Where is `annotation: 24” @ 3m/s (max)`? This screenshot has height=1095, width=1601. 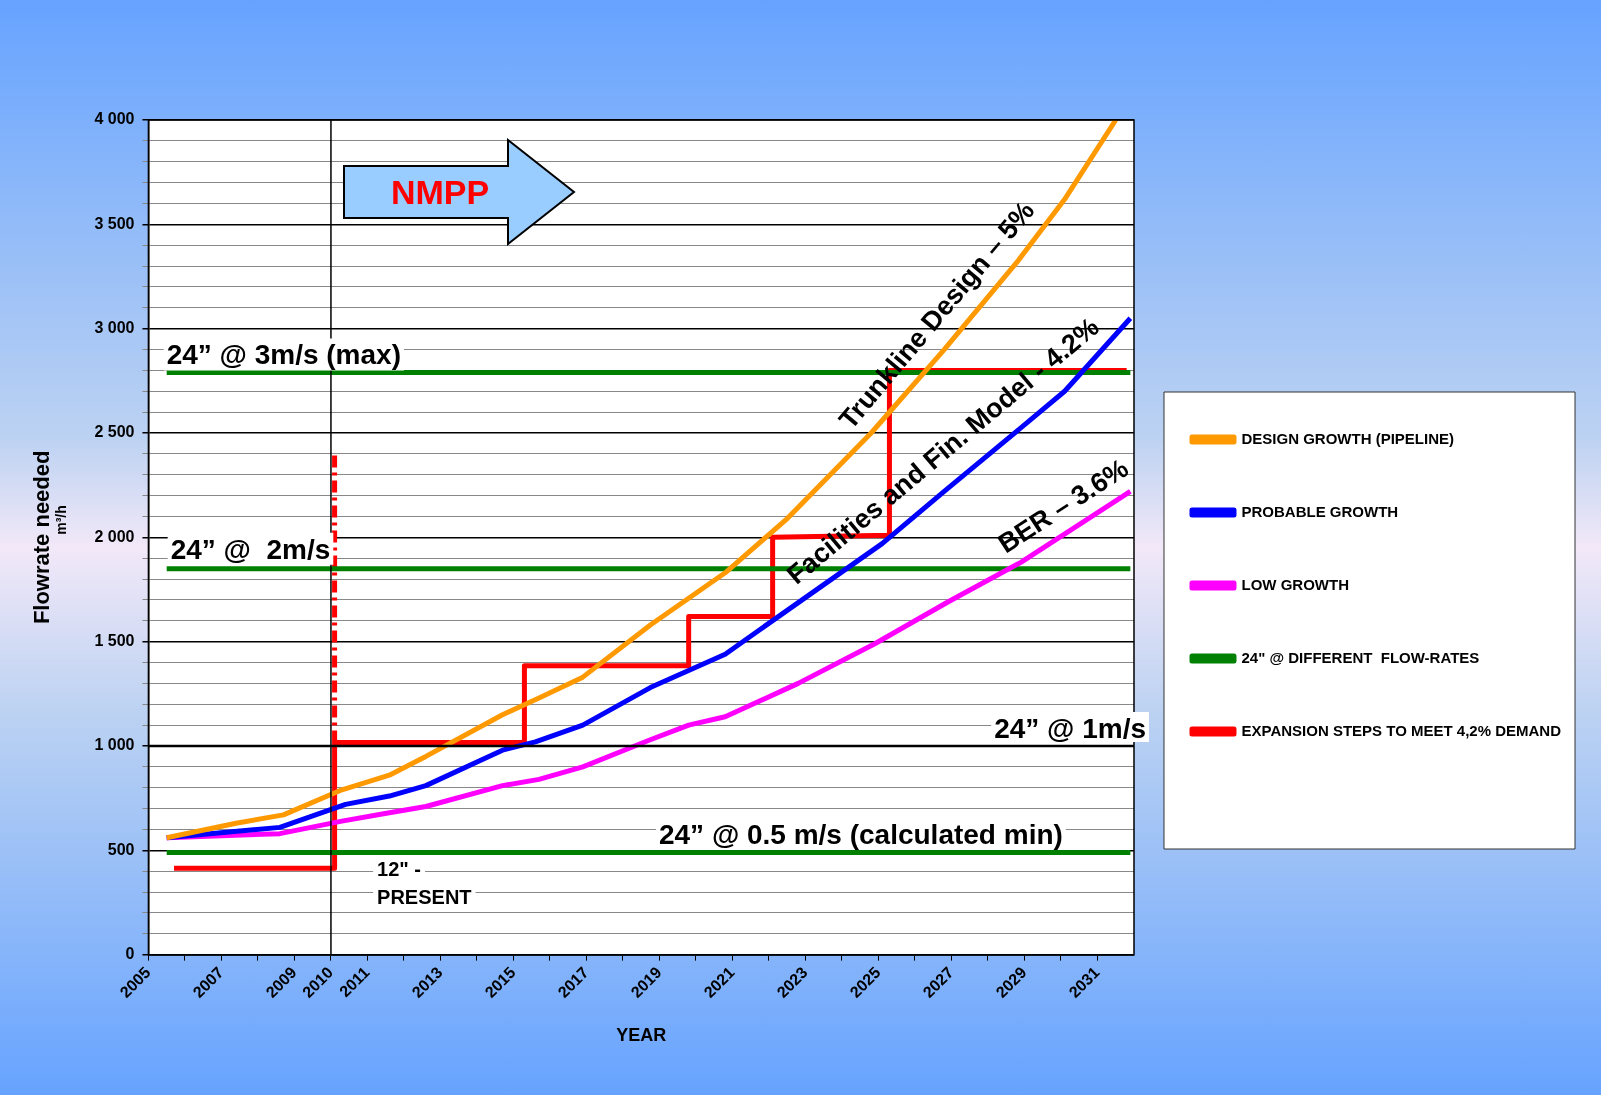
annotation: 24” @ 3m/s (max) is located at coordinates (283, 355).